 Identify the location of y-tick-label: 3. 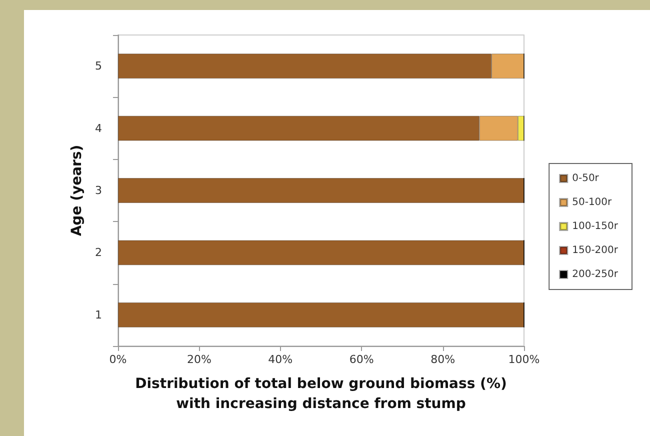
(98, 190).